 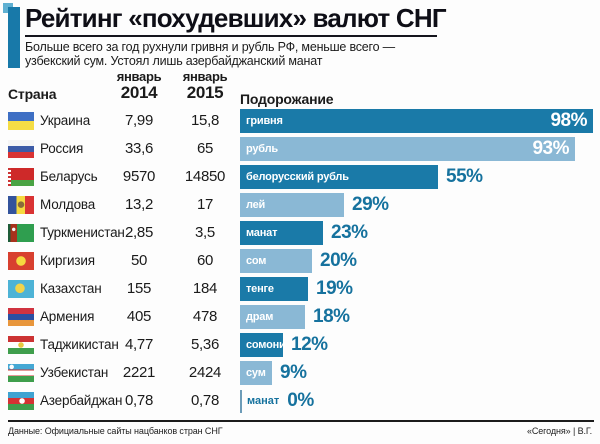 I want to click on table-row: Туркменистан 2,85 3,5 манат 23%, so click(x=300, y=234).